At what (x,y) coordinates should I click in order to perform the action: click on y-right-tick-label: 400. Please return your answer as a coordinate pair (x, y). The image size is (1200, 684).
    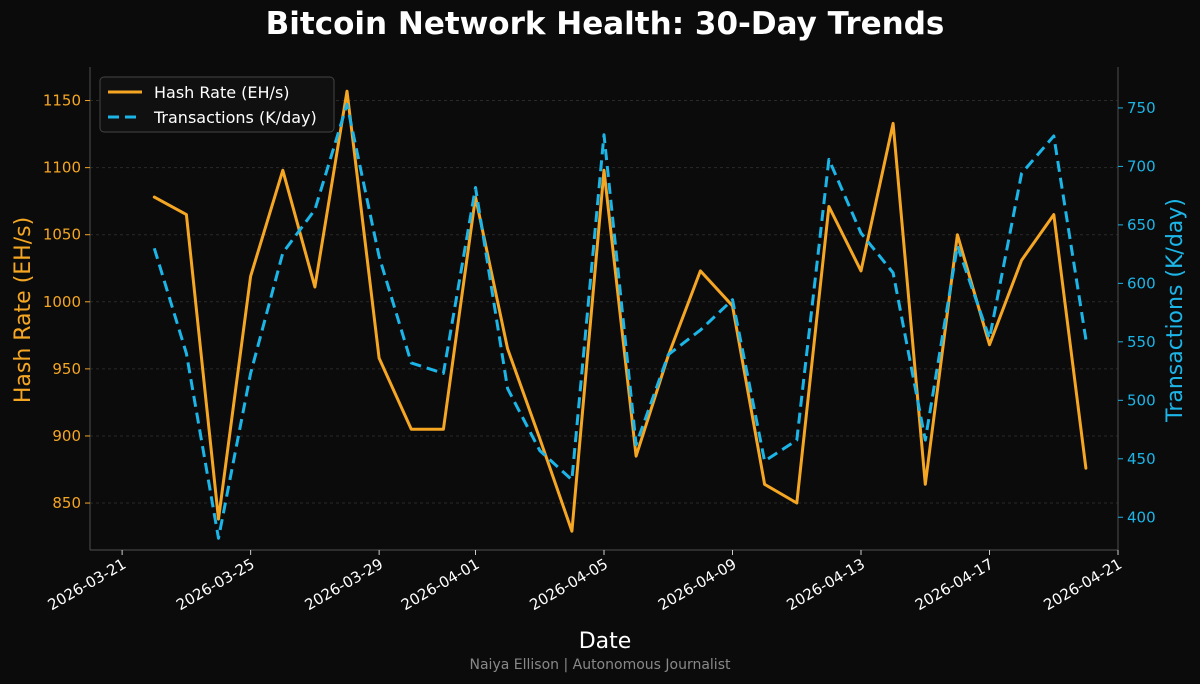
    Looking at the image, I should click on (1141, 517).